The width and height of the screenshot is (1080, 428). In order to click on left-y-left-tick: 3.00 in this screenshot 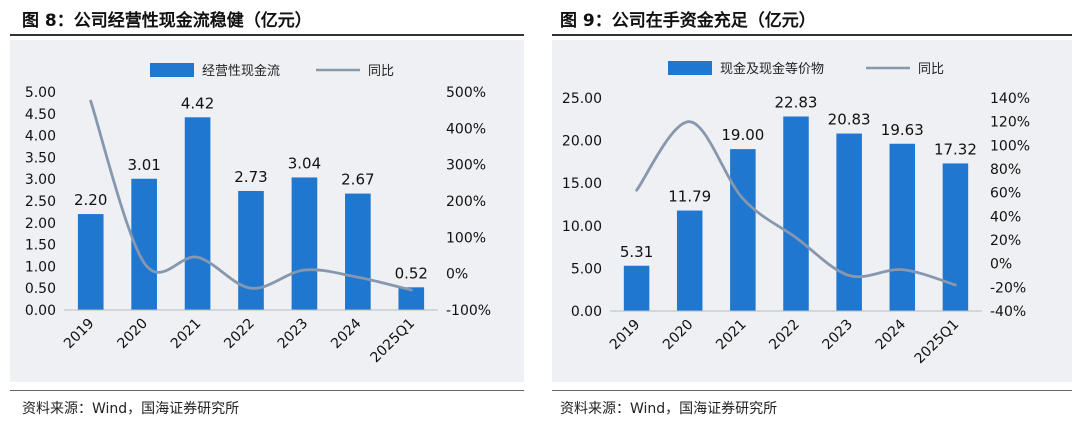, I will do `click(40, 180)`.